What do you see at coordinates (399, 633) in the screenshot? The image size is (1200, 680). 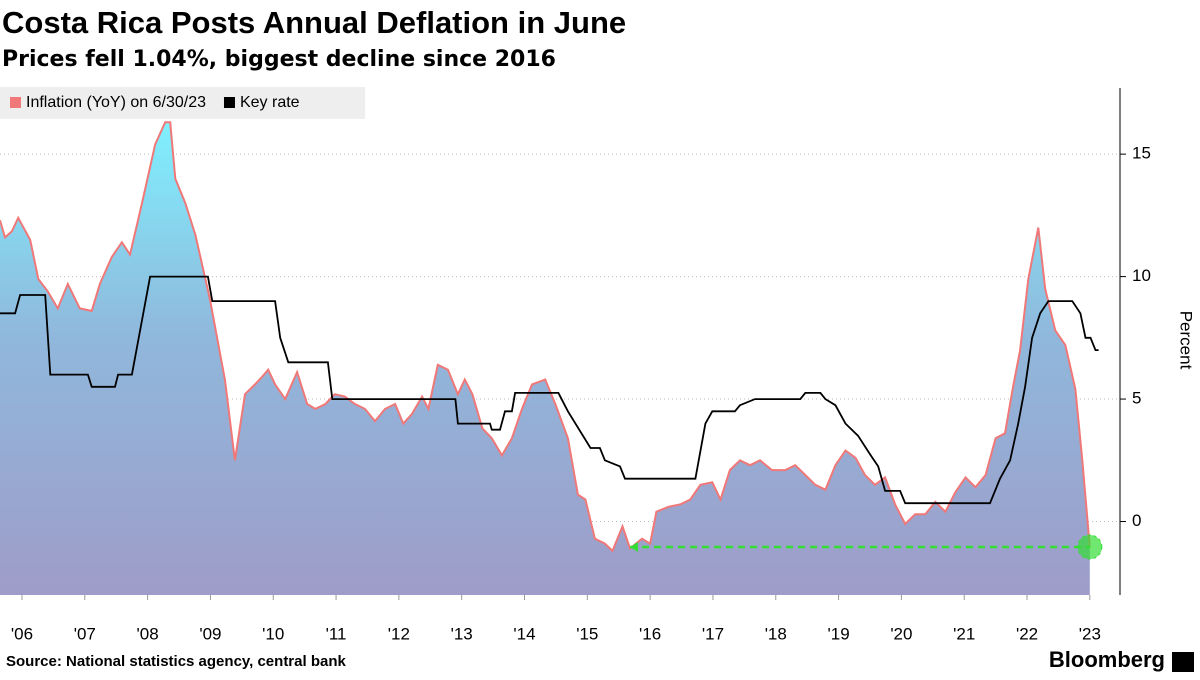 I see `x-tick-label: '12` at bounding box center [399, 633].